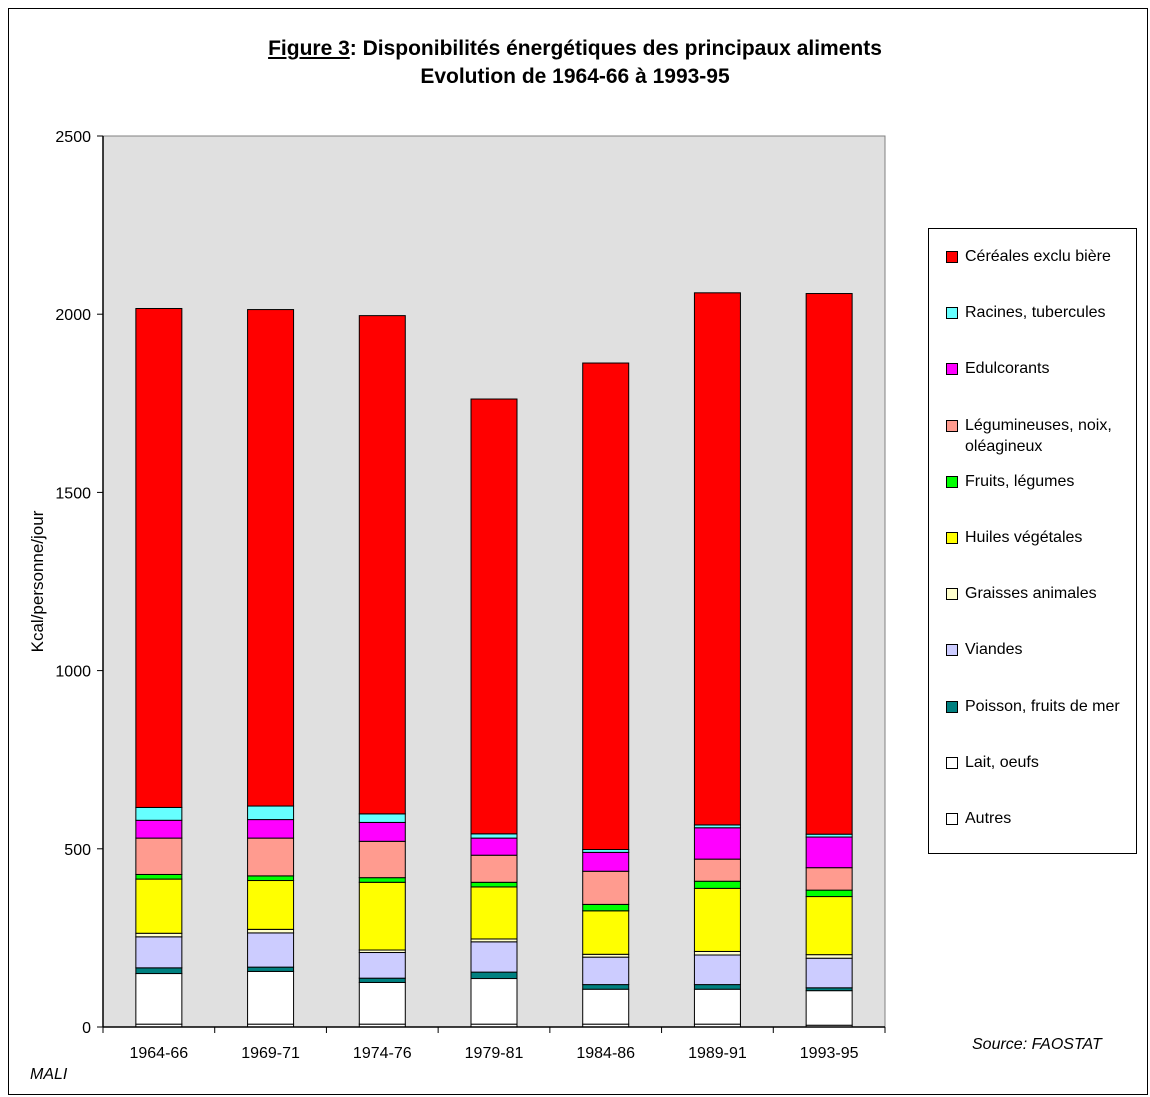 Image resolution: width=1150 pixels, height=1097 pixels. I want to click on legend-item: Viandes, so click(1041, 649).